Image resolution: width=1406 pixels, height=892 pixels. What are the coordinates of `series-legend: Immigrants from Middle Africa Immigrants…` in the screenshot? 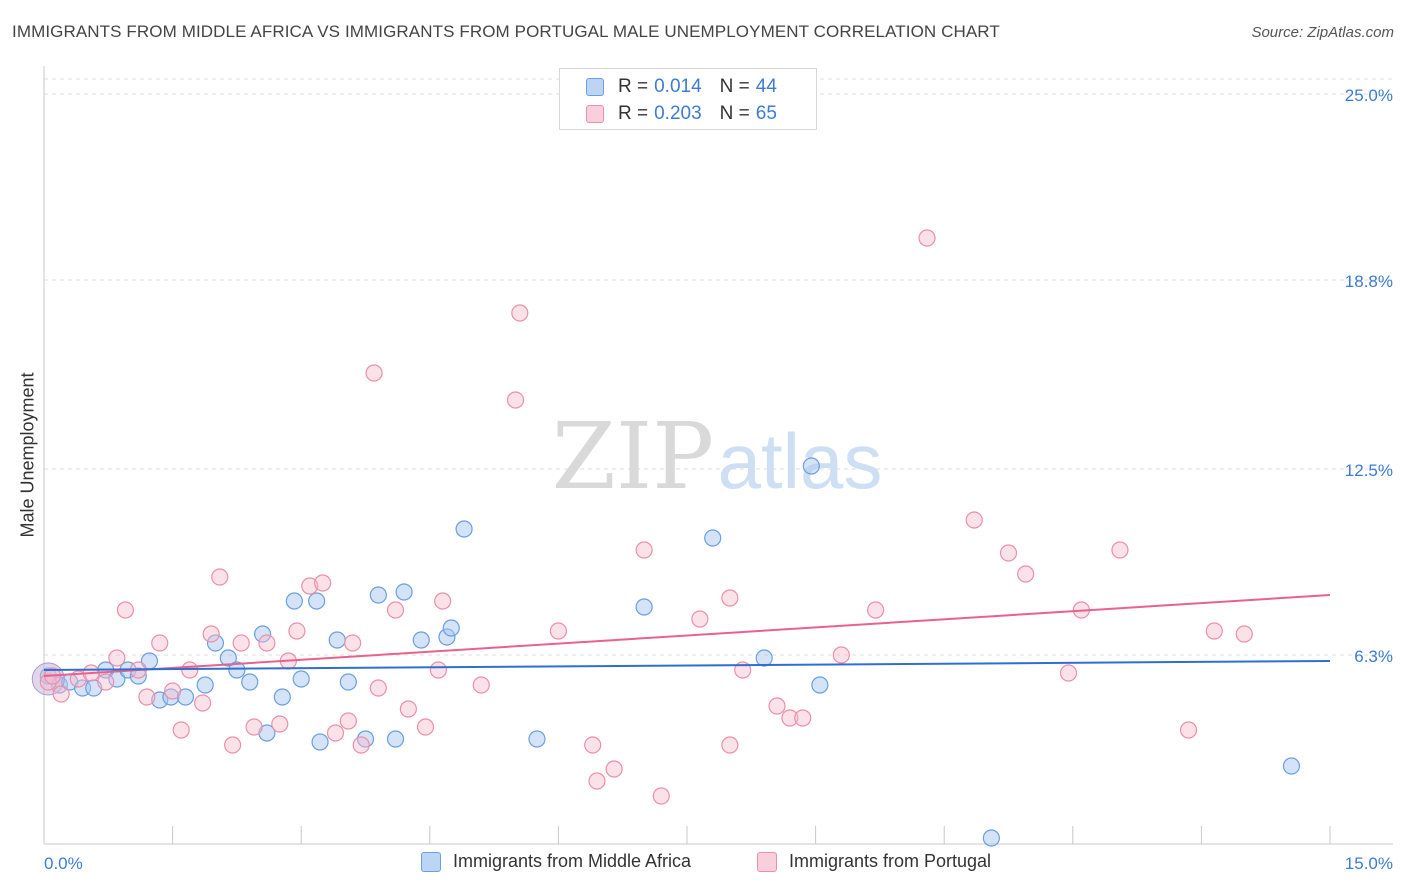 It's located at (703, 864).